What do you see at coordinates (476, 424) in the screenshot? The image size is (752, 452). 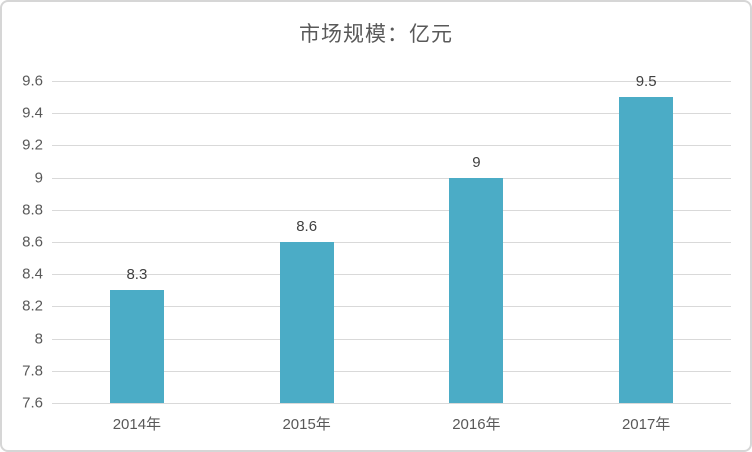 I see `x-axis-tick-label: 2016年` at bounding box center [476, 424].